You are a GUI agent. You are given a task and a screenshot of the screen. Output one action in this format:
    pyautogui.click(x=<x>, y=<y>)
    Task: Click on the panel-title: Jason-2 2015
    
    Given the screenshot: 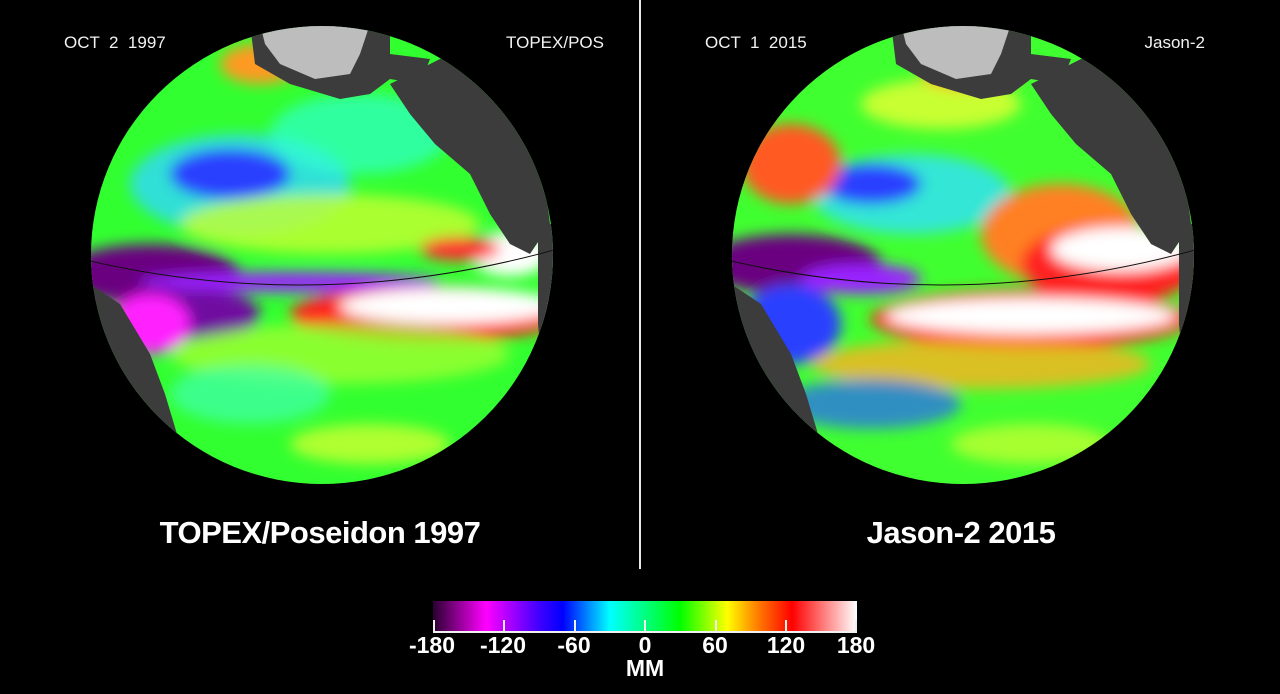 What is the action you would take?
    pyautogui.click(x=961, y=532)
    